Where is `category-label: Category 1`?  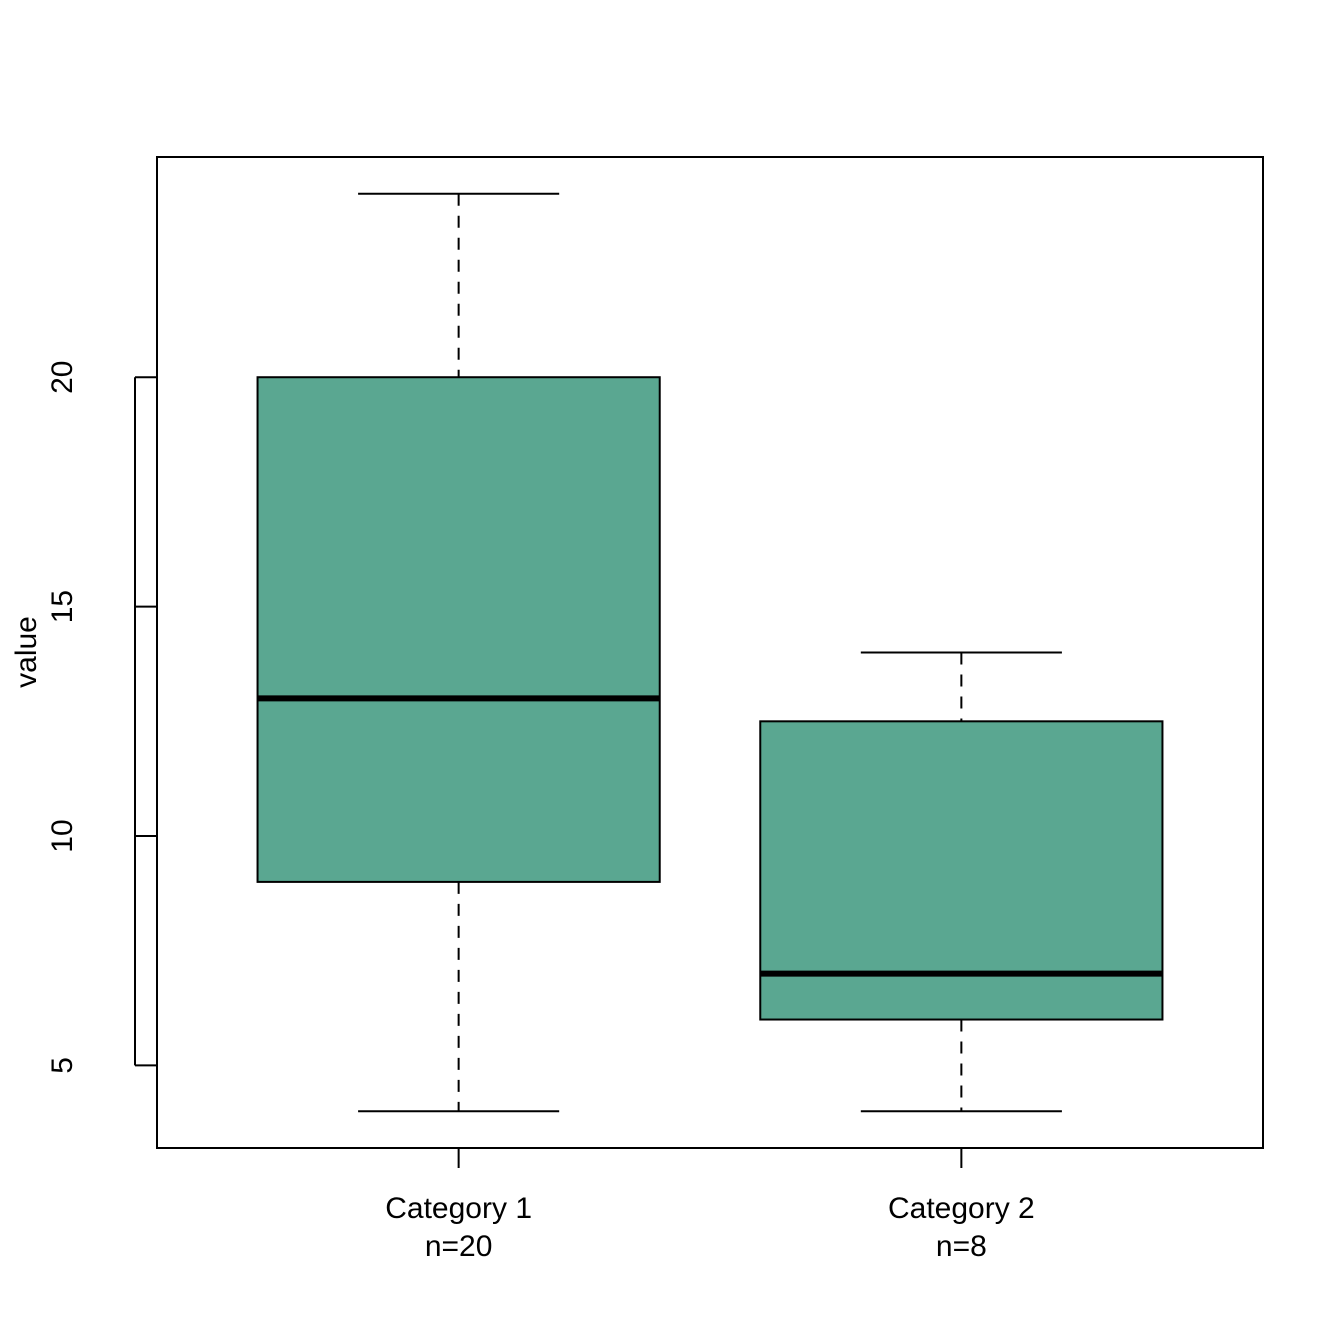 category-label: Category 1 is located at coordinates (458, 1208).